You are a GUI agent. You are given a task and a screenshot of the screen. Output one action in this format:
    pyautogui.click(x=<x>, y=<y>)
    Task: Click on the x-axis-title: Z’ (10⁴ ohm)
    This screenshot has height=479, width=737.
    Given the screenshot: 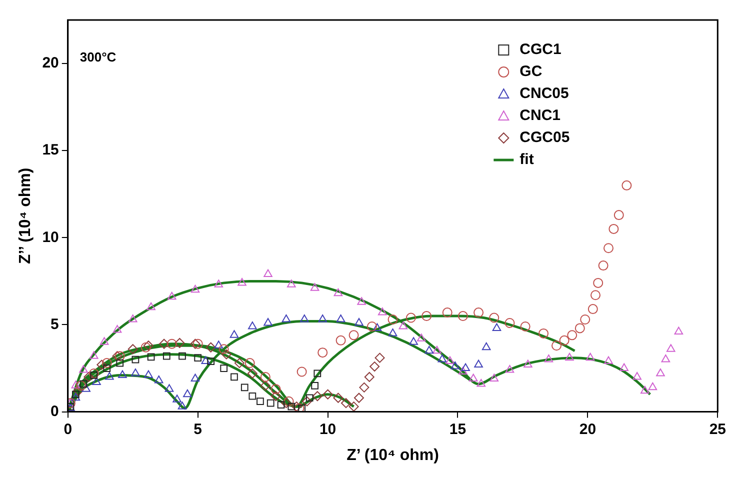 What is the action you would take?
    pyautogui.click(x=392, y=455)
    